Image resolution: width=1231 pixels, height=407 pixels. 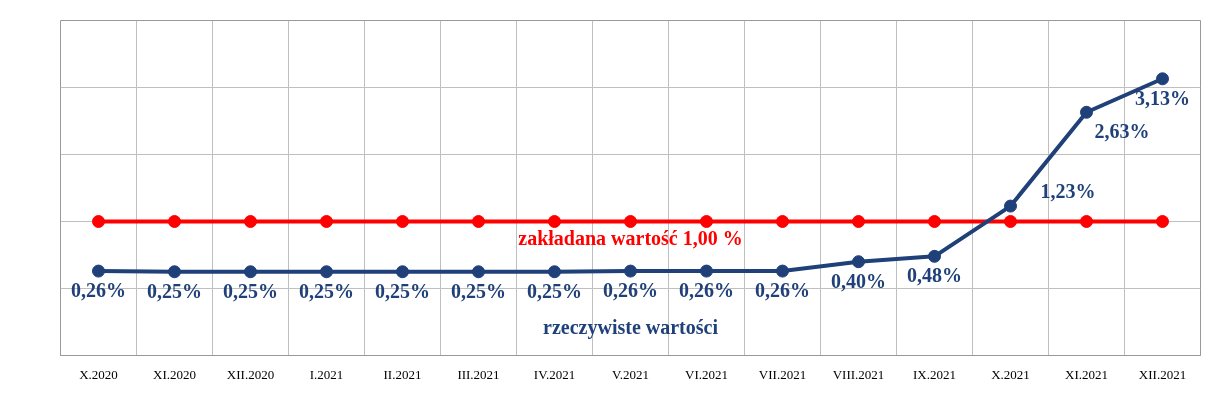 What do you see at coordinates (326, 374) in the screenshot?
I see `x-tick-label: I.2021` at bounding box center [326, 374].